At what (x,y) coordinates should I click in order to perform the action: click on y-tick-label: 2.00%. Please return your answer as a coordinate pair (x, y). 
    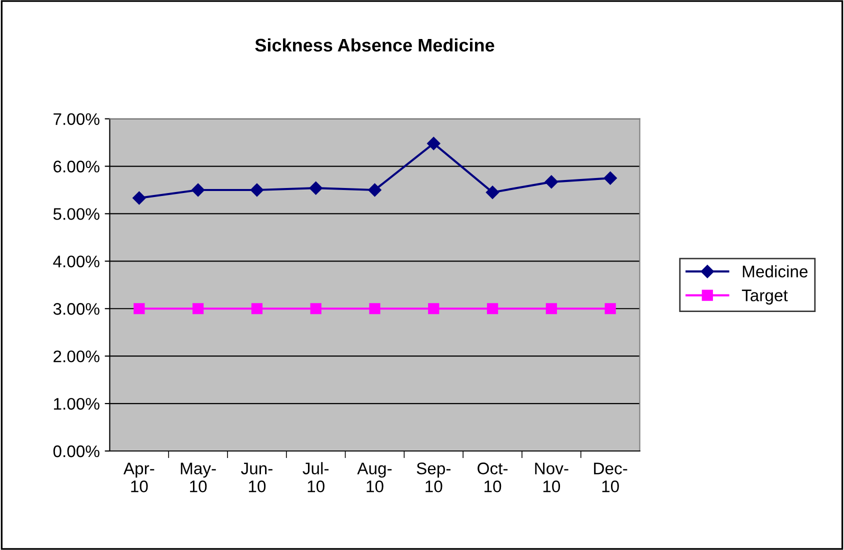
    Looking at the image, I should click on (77, 356).